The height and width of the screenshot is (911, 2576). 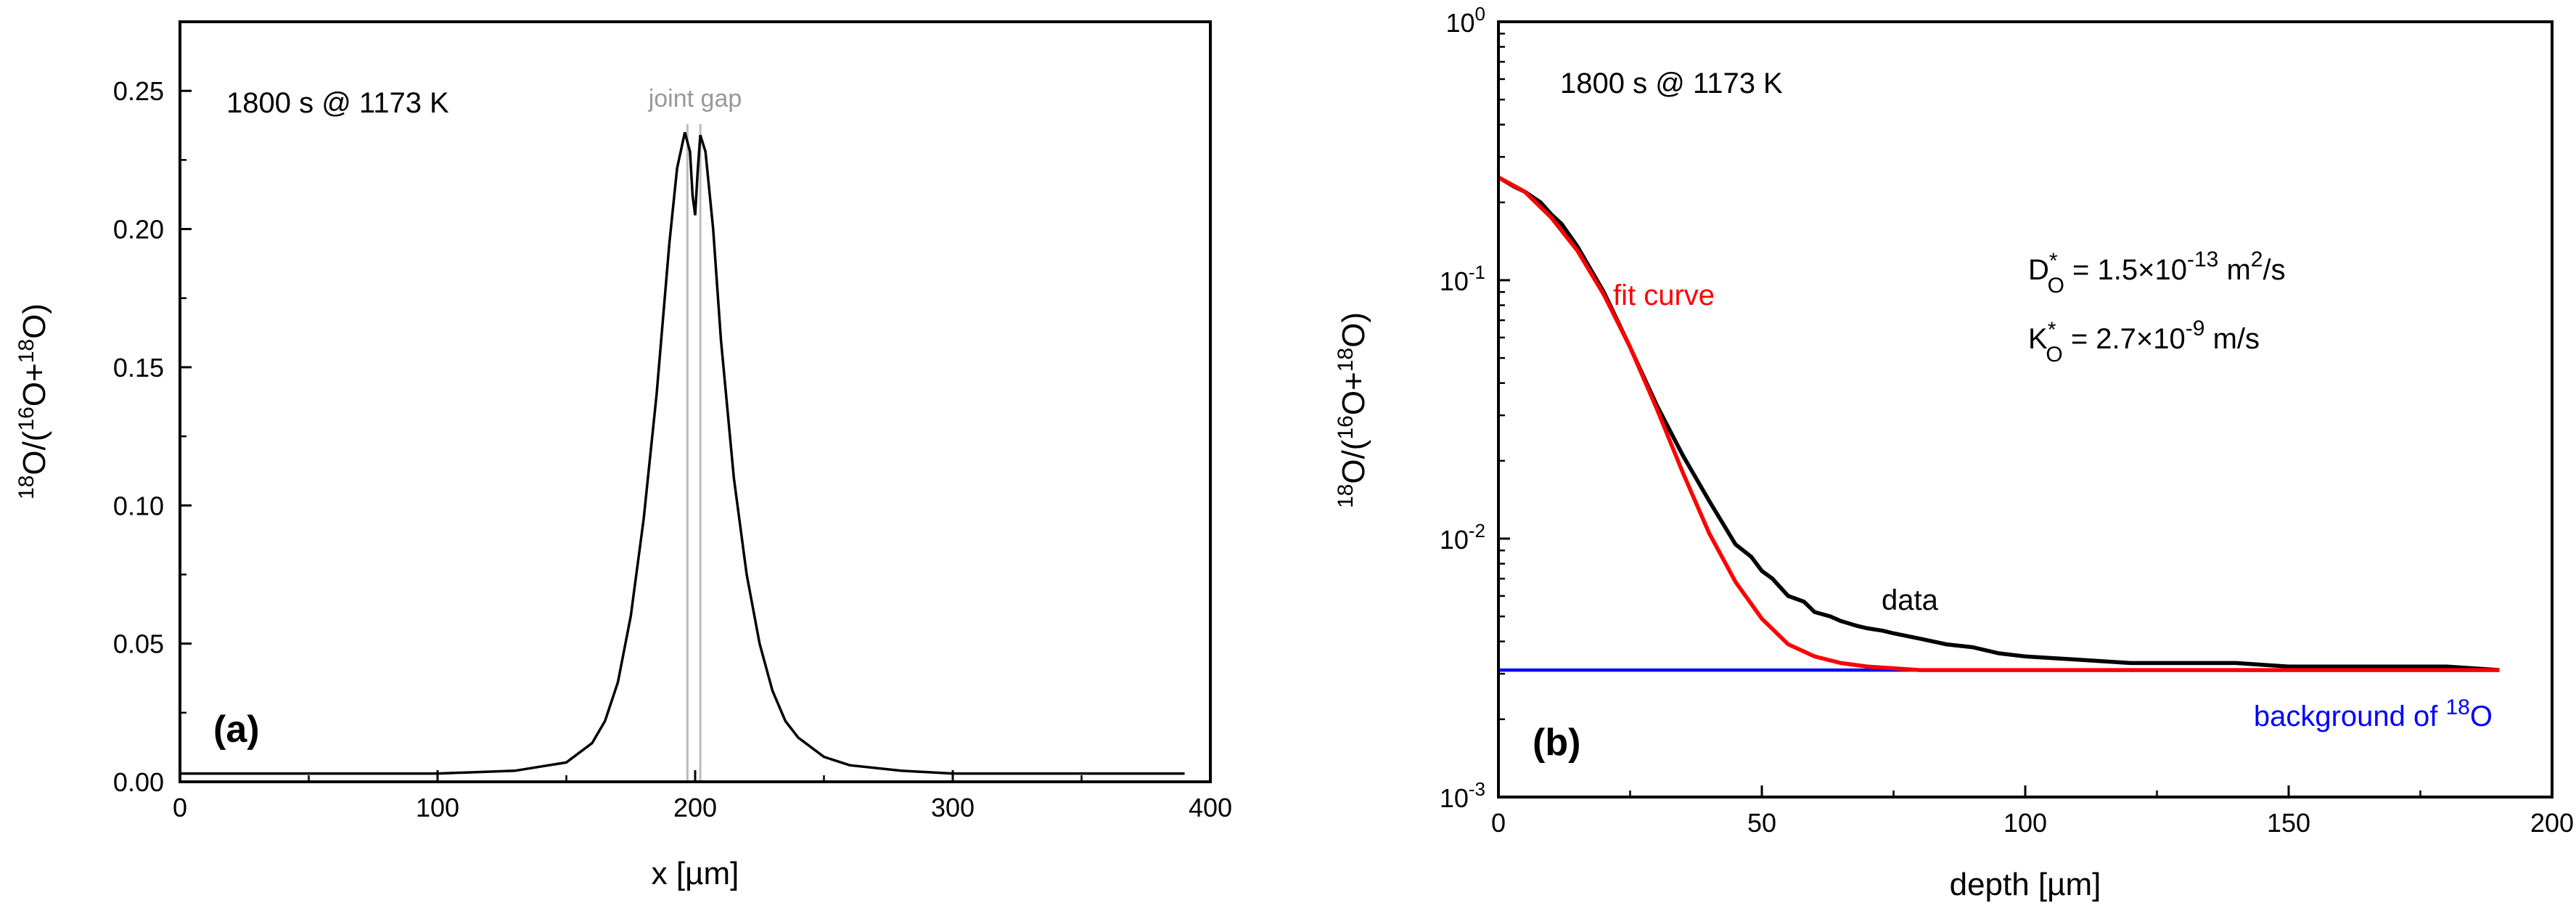 What do you see at coordinates (2144, 342) in the screenshot?
I see `surface-exchange-equation: K* O = 2.7×10-9 m/s` at bounding box center [2144, 342].